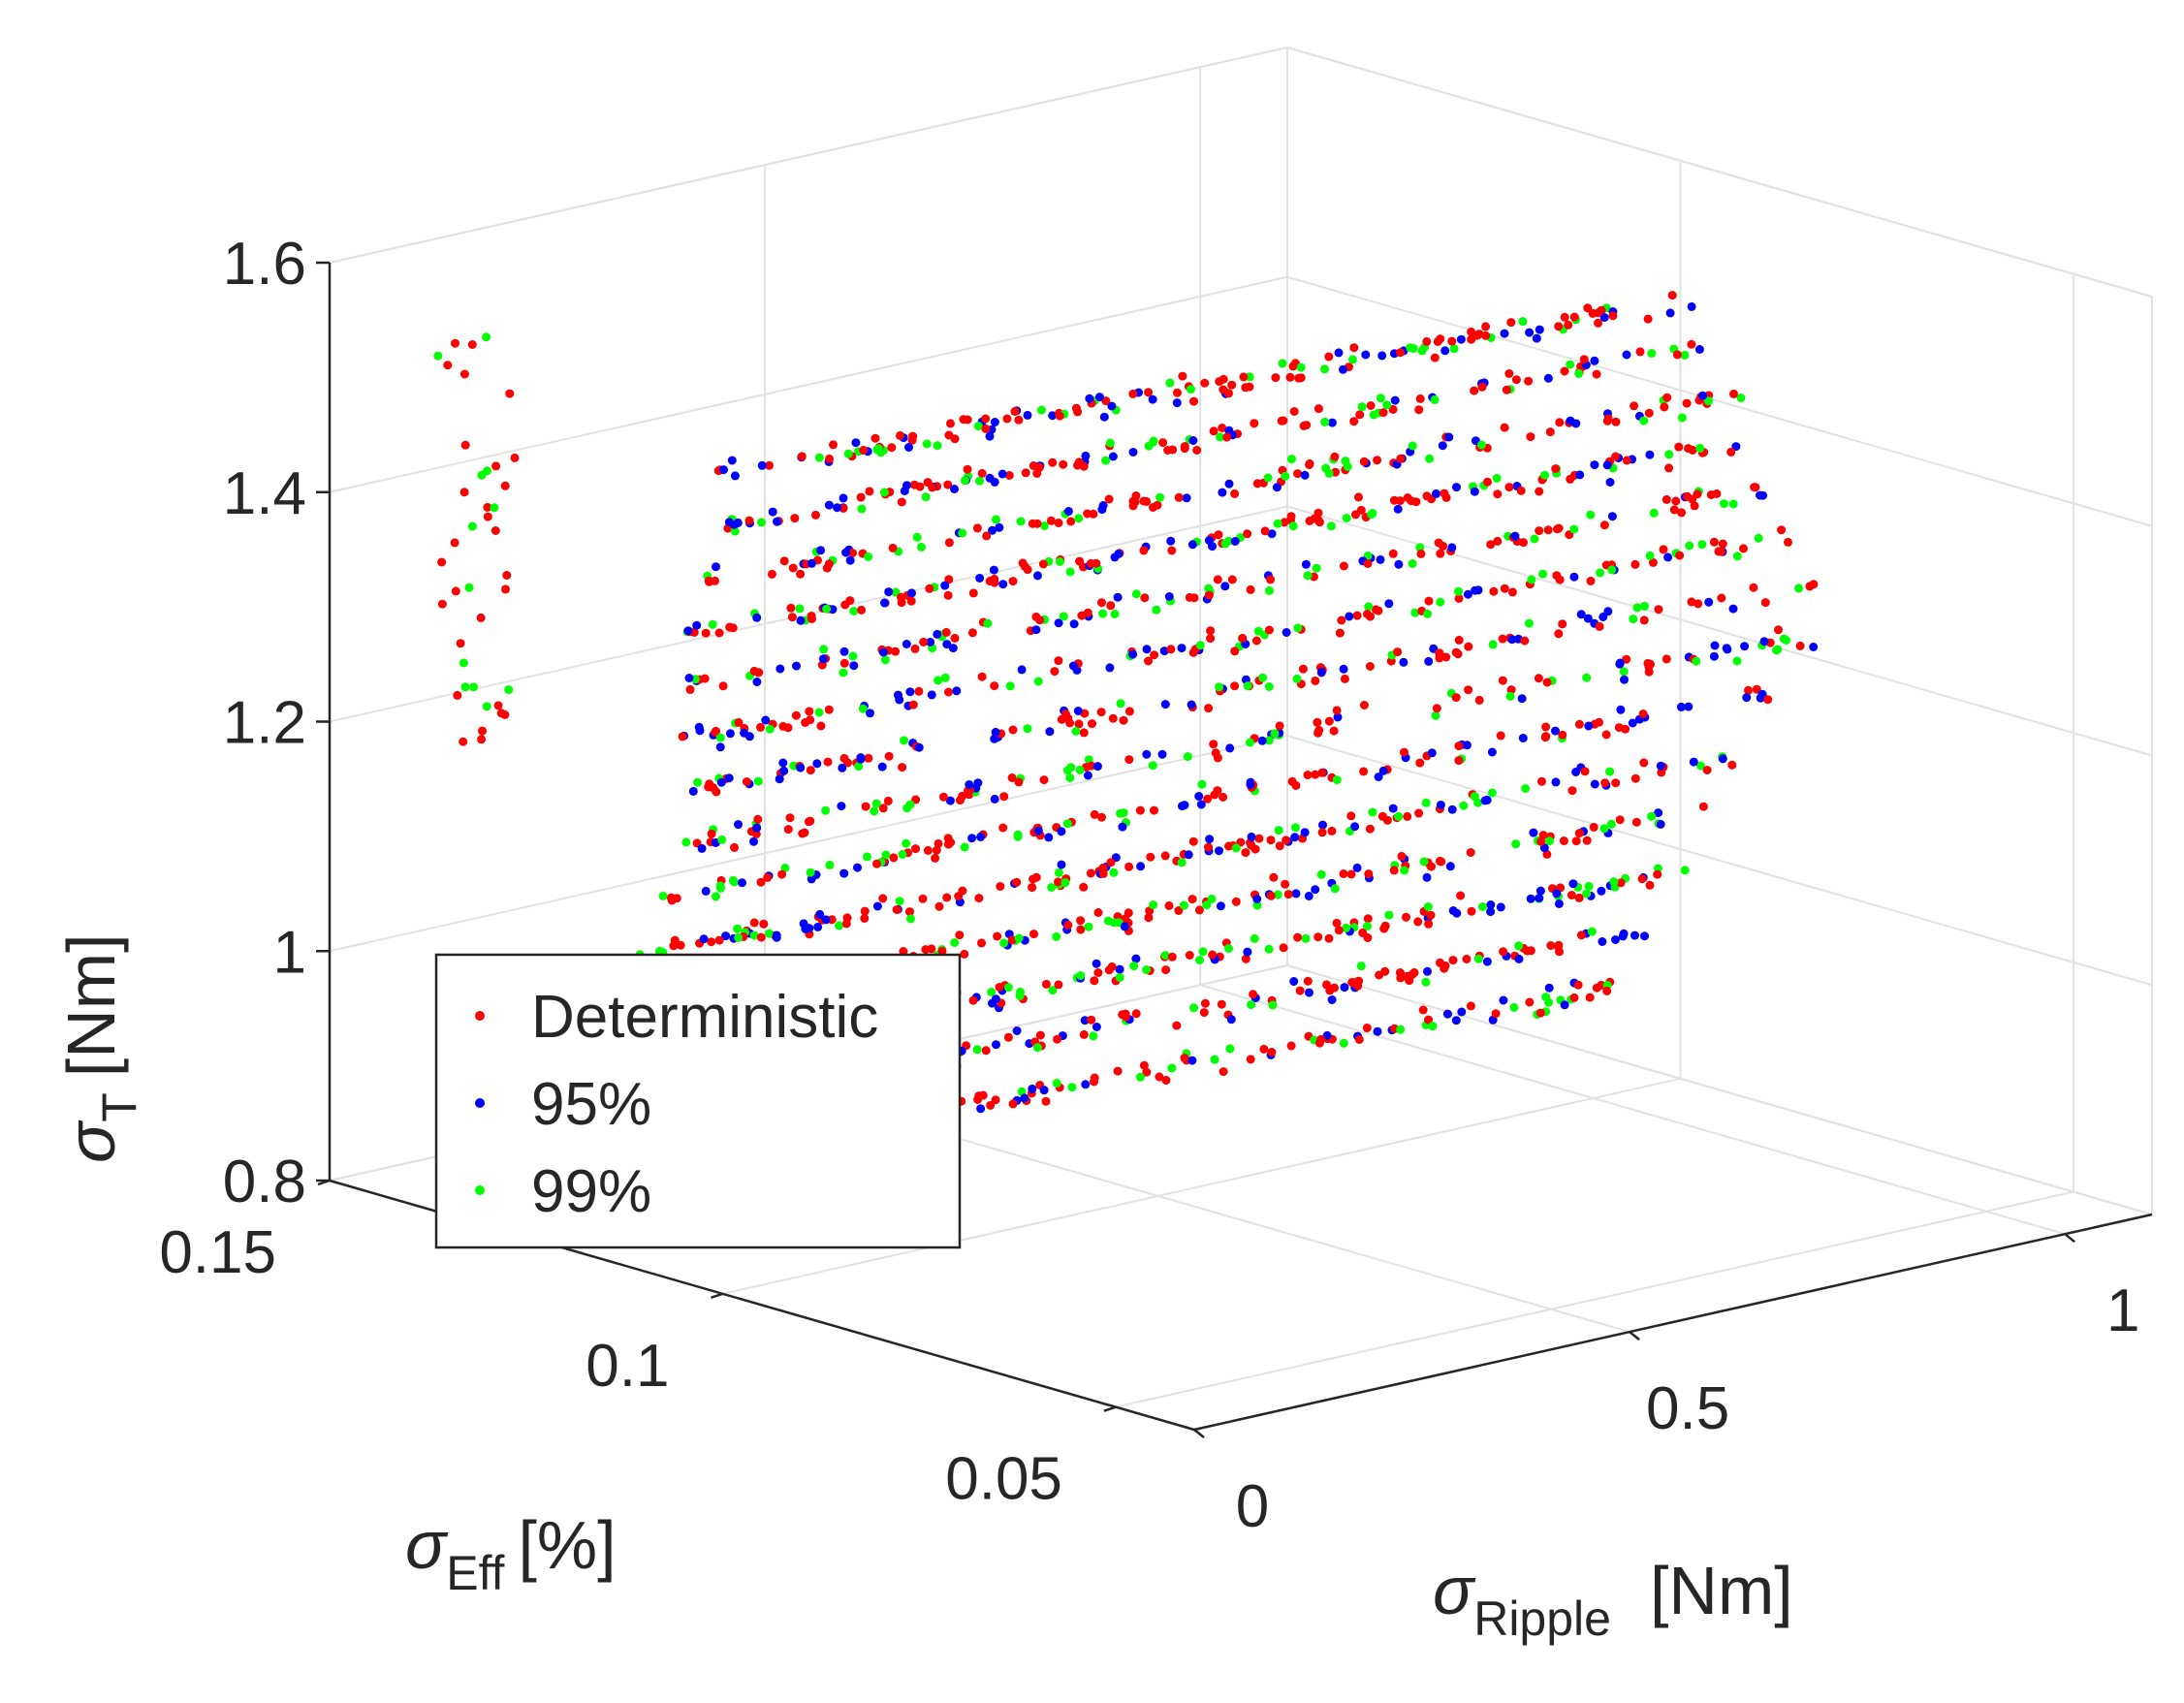 This screenshot has height=1703, width=2184. I want to click on z-grid-line, so click(1720, 1089).